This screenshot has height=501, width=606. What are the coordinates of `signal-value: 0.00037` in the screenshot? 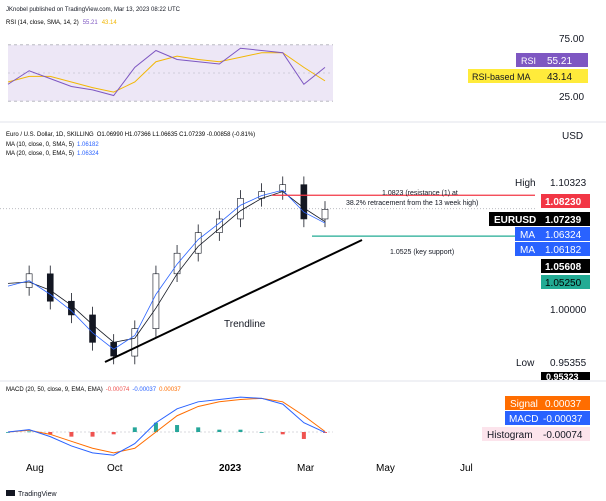 It's located at (563, 404).